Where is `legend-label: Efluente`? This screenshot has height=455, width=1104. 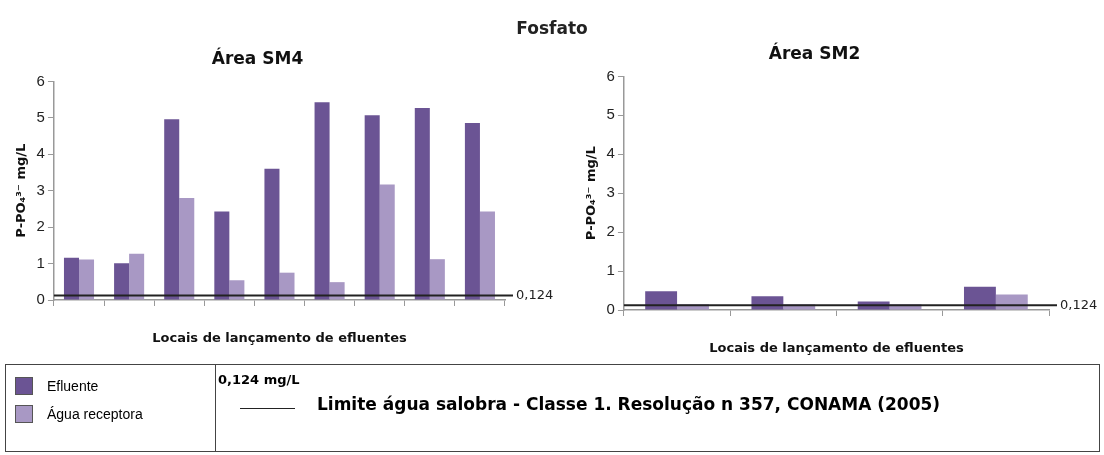
legend-label: Efluente is located at coordinates (73, 386).